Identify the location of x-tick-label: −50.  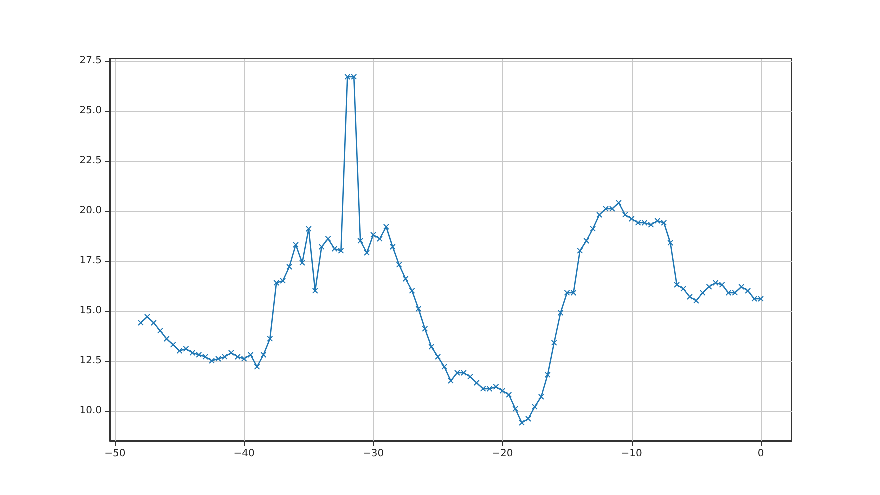
(115, 454).